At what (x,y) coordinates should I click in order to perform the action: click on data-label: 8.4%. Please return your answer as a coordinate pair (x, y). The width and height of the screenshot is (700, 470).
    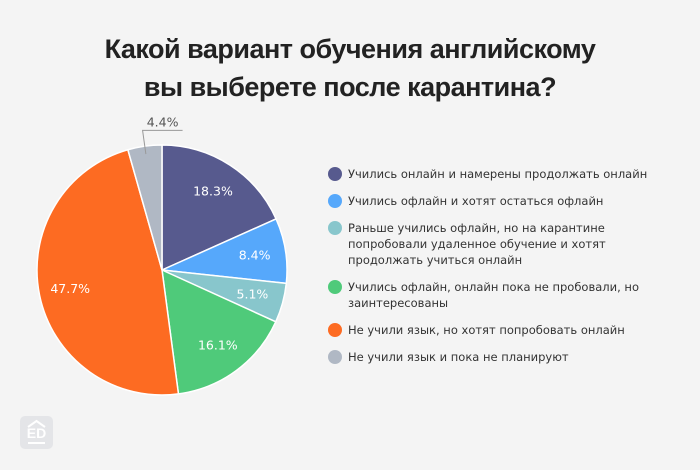
    Looking at the image, I should click on (255, 254).